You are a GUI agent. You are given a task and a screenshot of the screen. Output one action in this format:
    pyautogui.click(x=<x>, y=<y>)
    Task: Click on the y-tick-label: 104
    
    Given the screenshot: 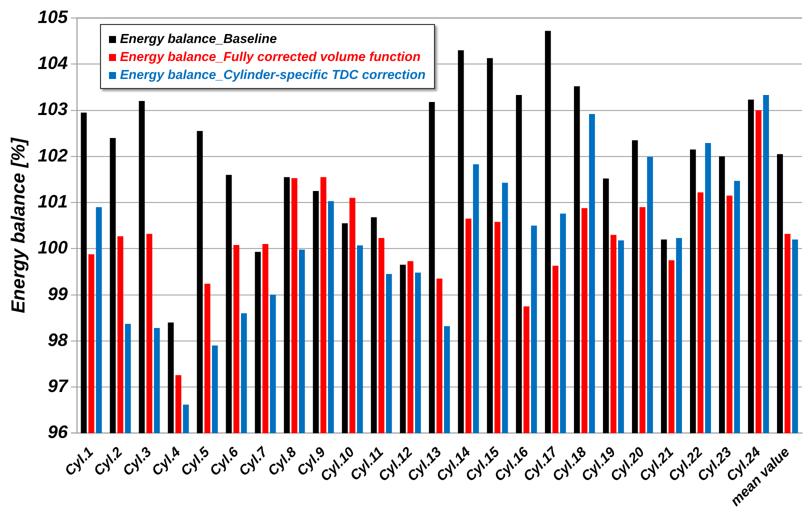 What is the action you would take?
    pyautogui.click(x=53, y=63)
    